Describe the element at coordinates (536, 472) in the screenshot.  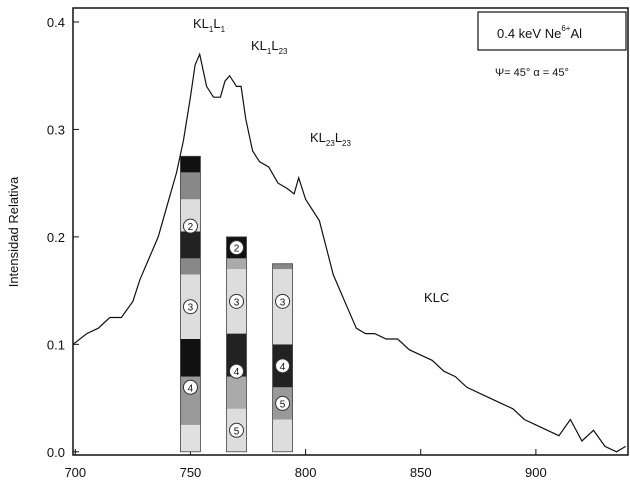
I see `x-tick-label: 900` at that location.